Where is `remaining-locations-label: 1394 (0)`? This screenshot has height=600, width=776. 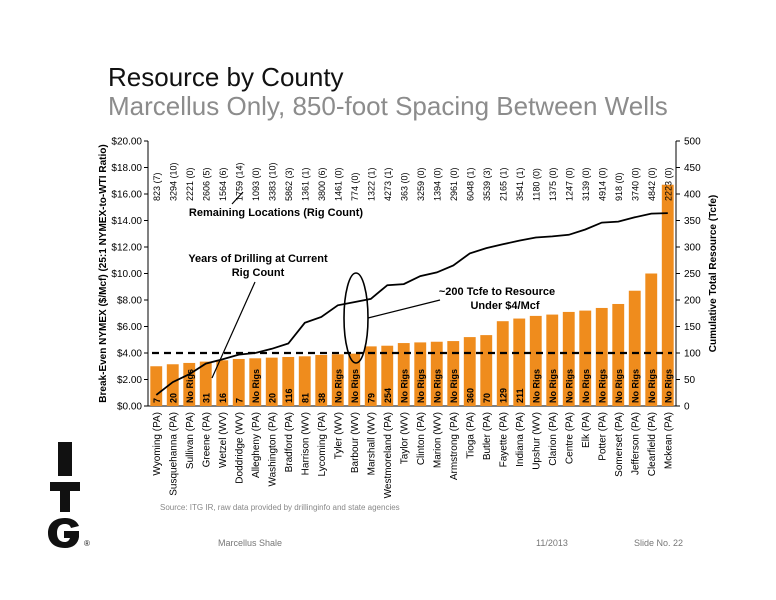 remaining-locations-label: 1394 (0) is located at coordinates (437, 184).